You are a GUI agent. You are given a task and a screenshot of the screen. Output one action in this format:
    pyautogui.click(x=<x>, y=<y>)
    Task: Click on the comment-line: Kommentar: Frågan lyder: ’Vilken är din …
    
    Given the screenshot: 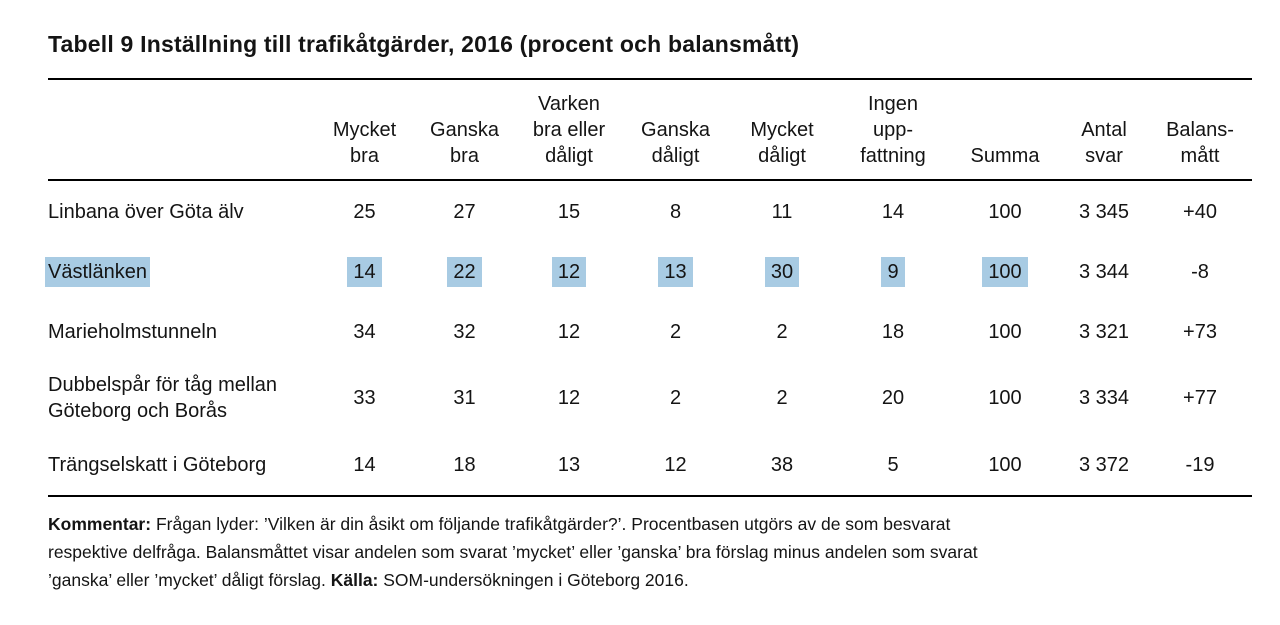 What is the action you would take?
    pyautogui.click(x=650, y=524)
    